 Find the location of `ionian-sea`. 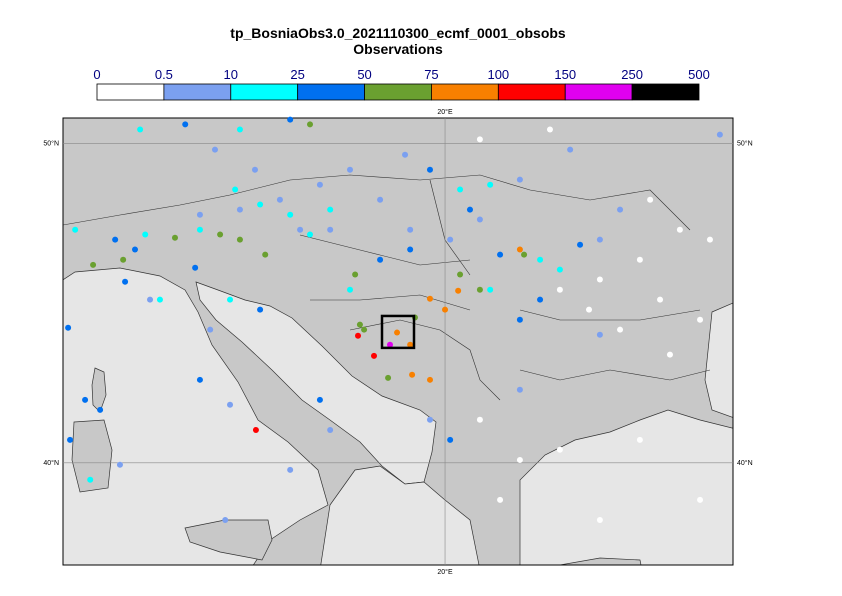

ionian-sea is located at coordinates (400, 515).